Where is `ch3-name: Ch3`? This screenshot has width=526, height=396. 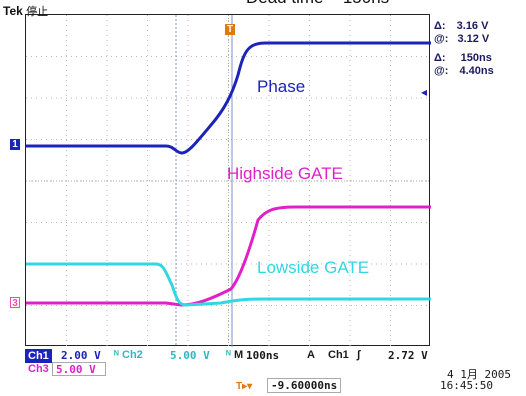
ch3-name: Ch3 is located at coordinates (38, 369).